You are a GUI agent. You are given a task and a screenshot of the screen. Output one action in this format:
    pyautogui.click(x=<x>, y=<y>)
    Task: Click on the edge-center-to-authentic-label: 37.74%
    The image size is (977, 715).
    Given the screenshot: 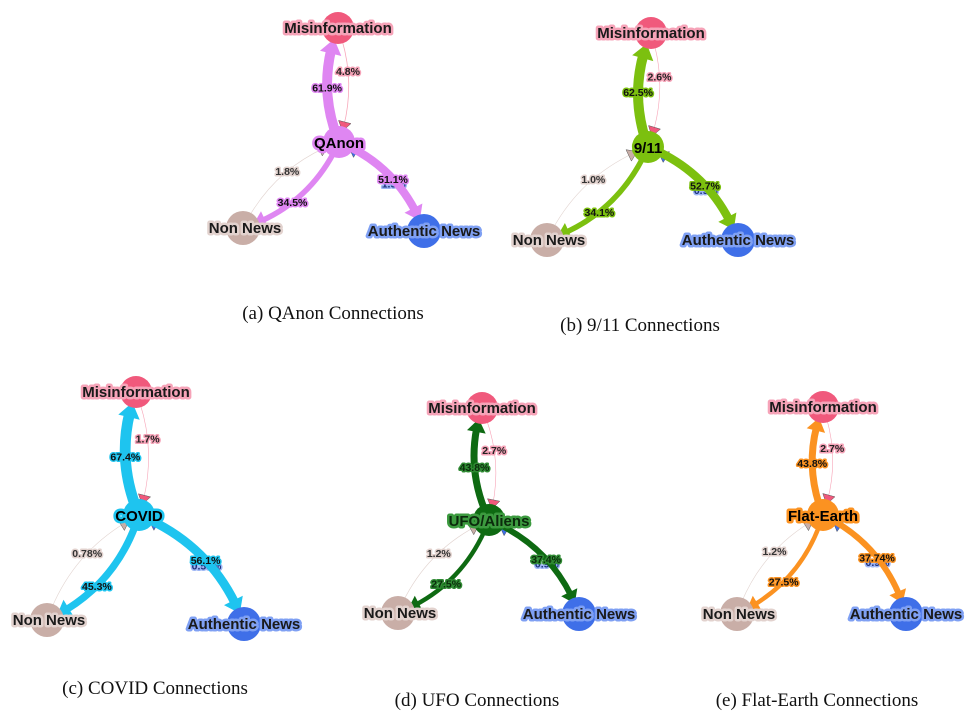 What is the action you would take?
    pyautogui.click(x=877, y=558)
    